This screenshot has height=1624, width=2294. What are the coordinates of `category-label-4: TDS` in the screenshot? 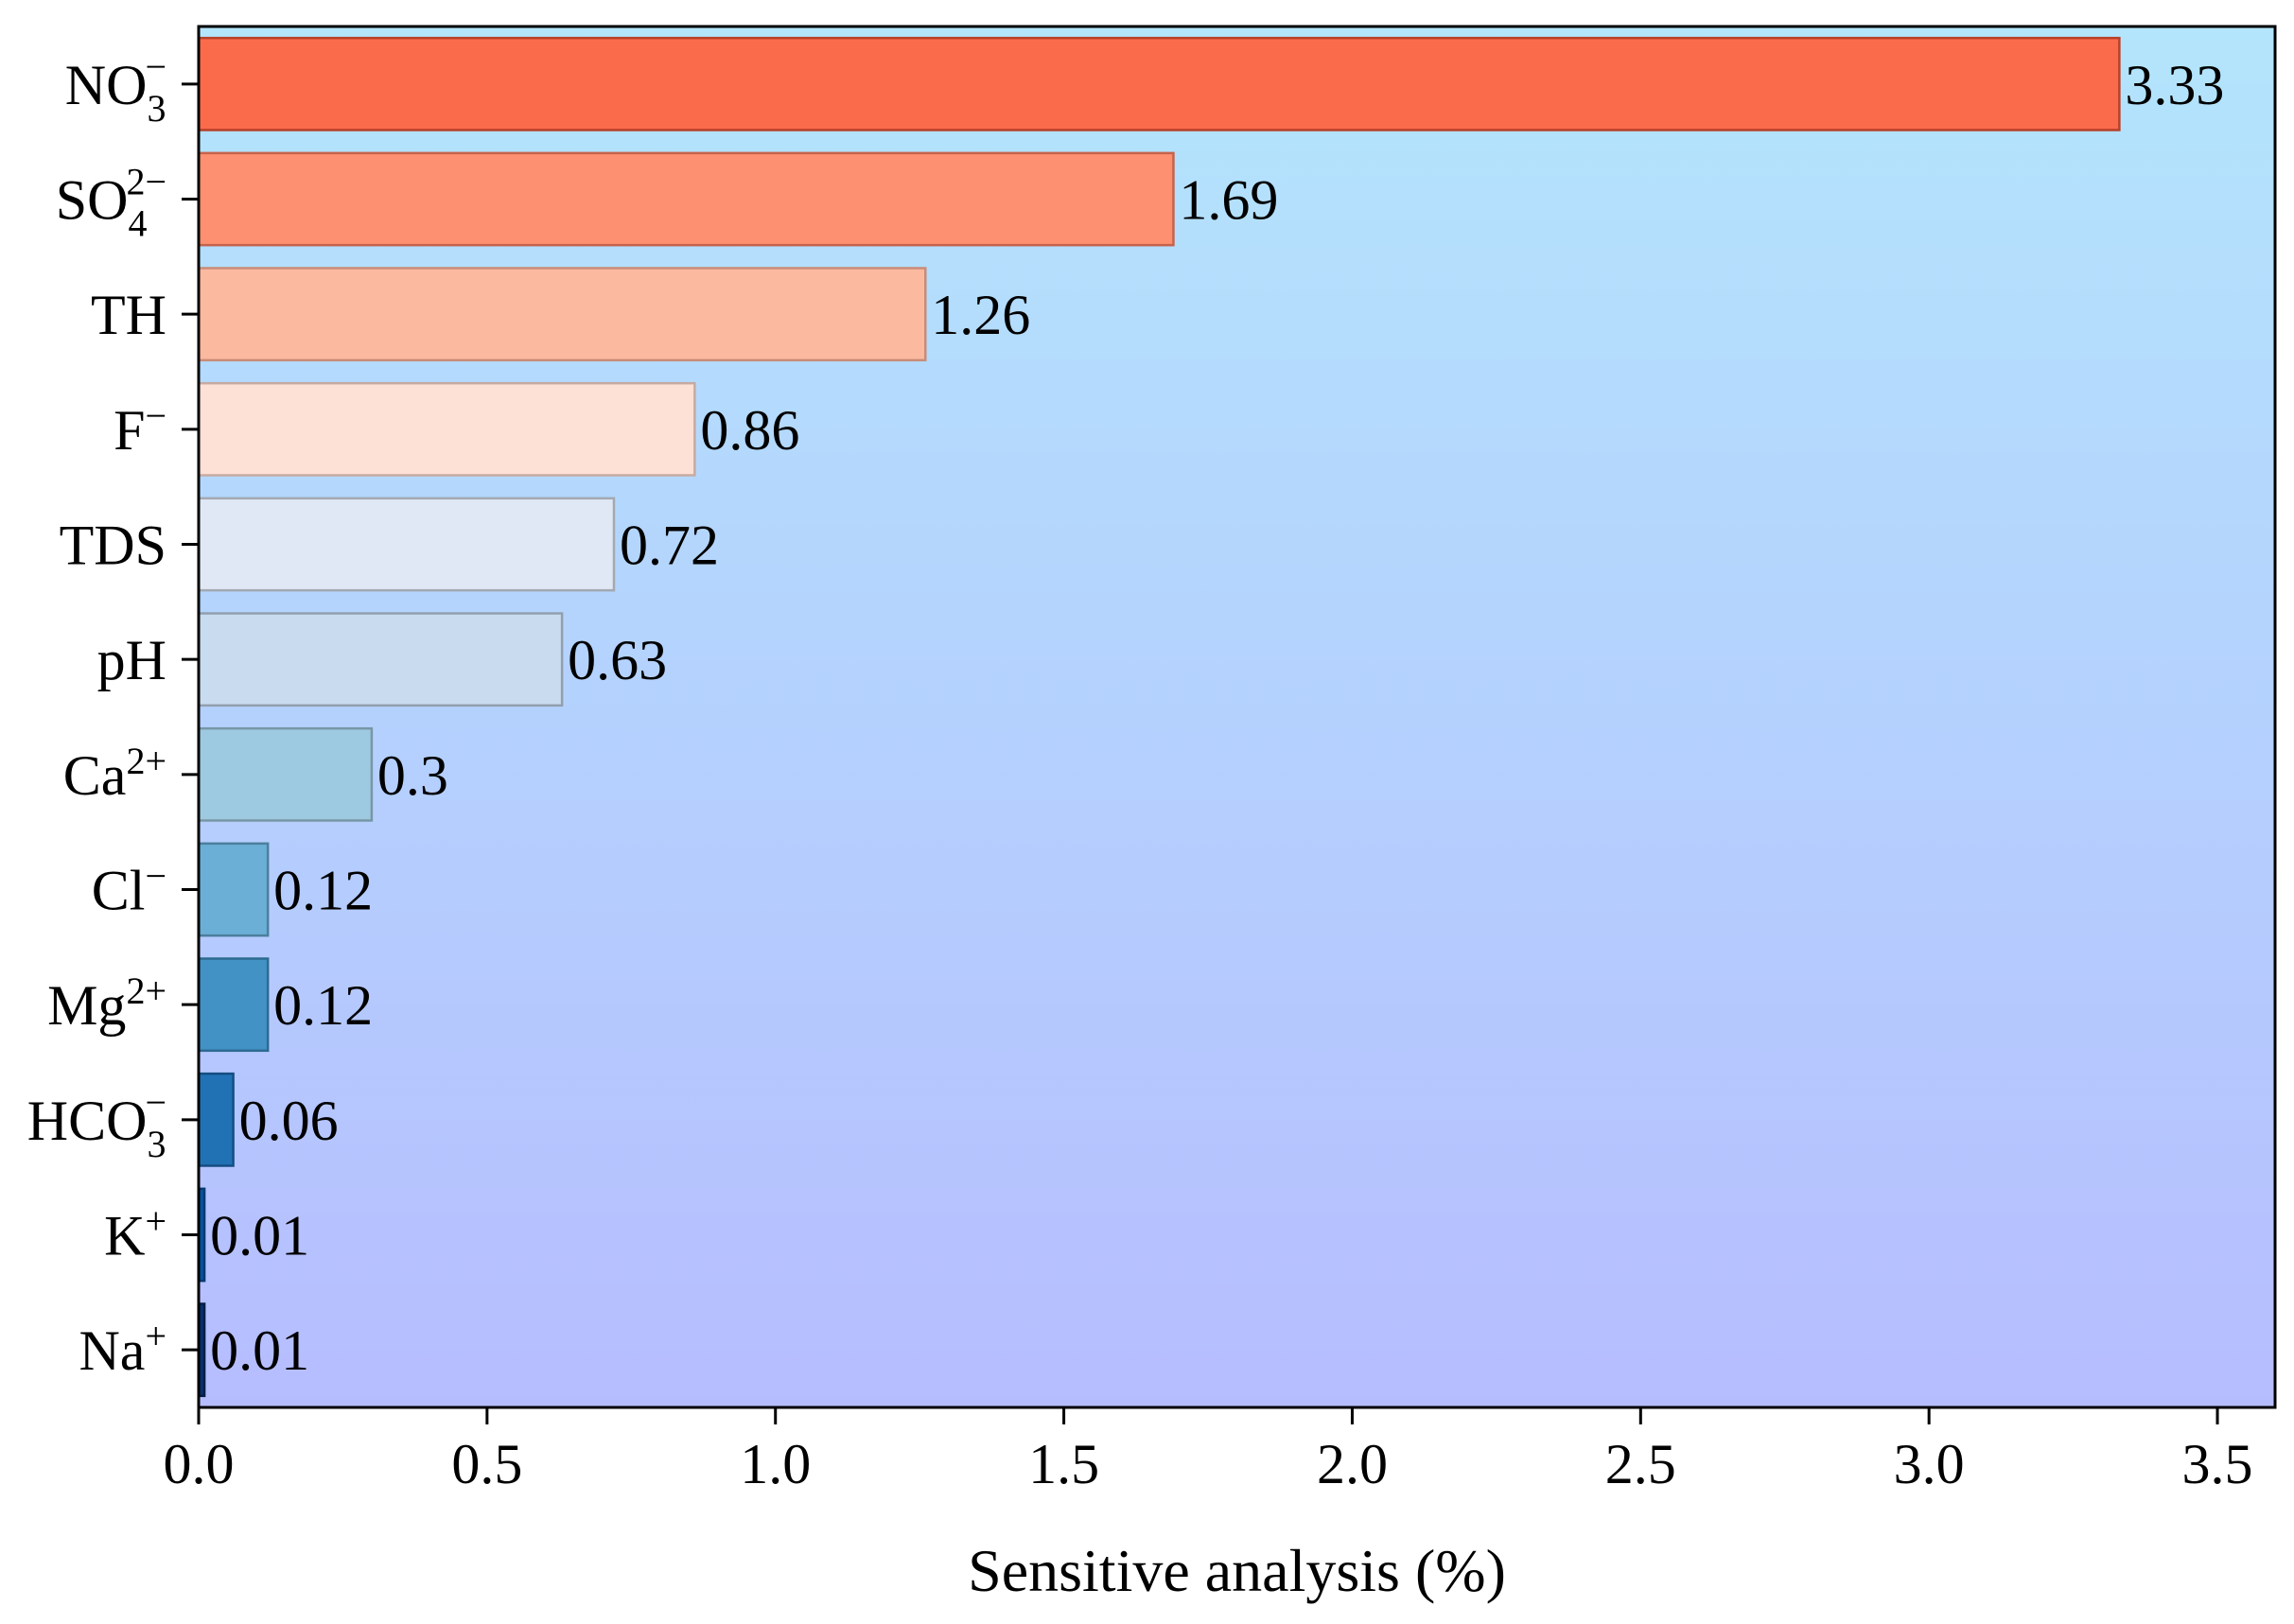 It's located at (113, 546).